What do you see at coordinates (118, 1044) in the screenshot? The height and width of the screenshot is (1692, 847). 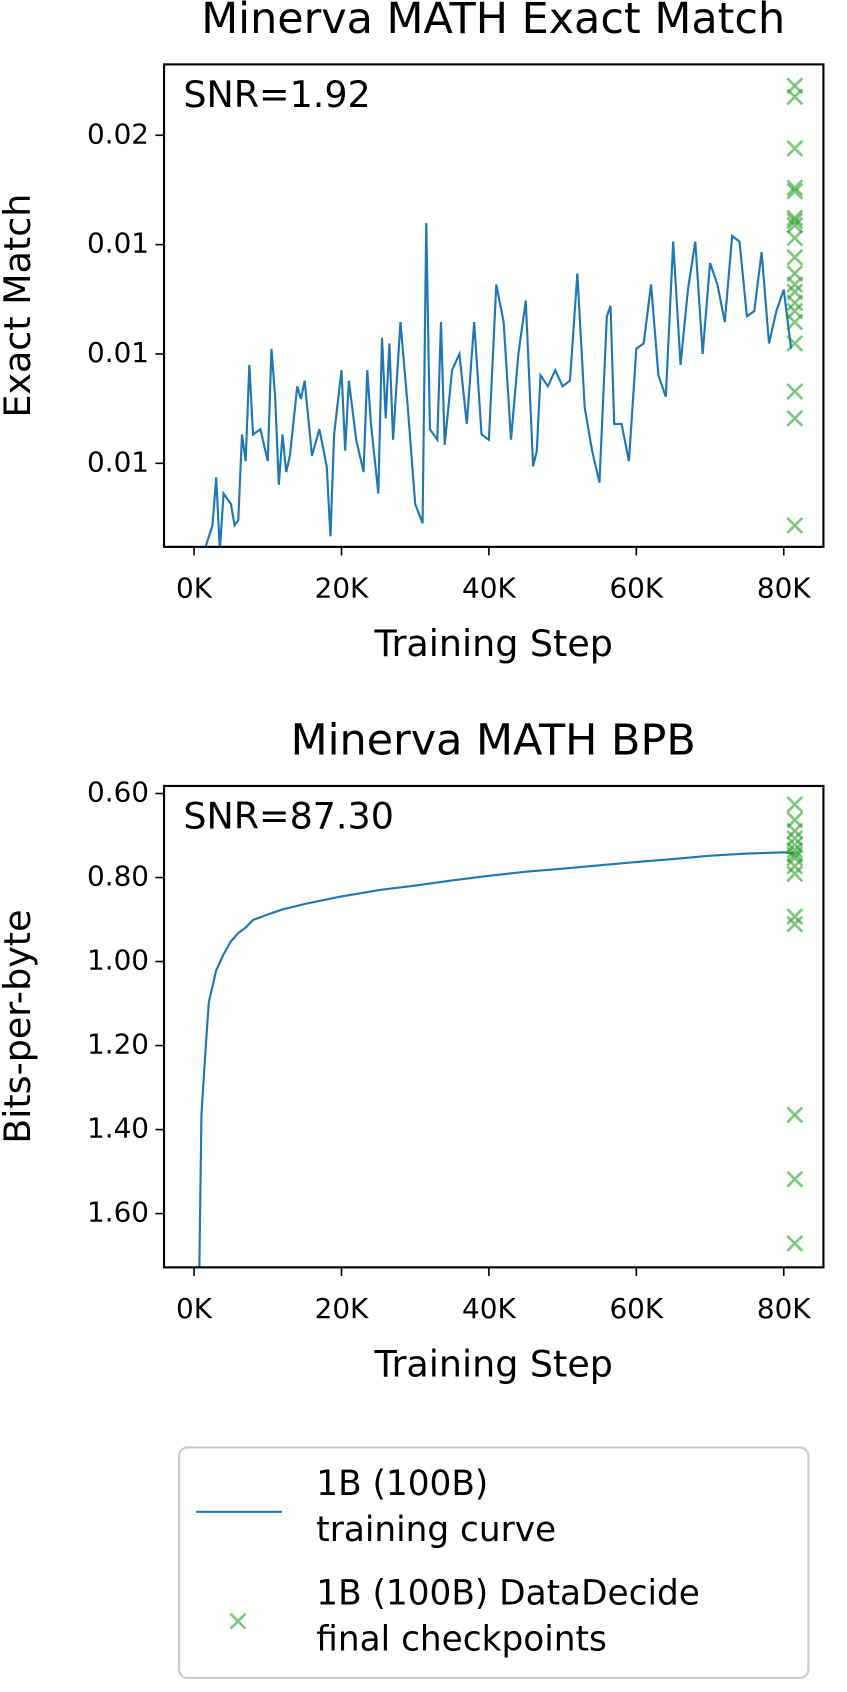 I see `y-tick-label: 1.20` at bounding box center [118, 1044].